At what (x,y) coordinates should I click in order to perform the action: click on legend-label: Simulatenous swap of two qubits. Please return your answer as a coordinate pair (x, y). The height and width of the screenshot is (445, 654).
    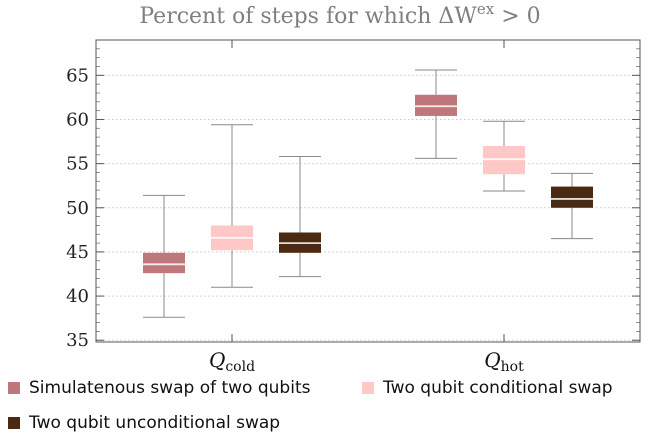
    Looking at the image, I should click on (170, 388).